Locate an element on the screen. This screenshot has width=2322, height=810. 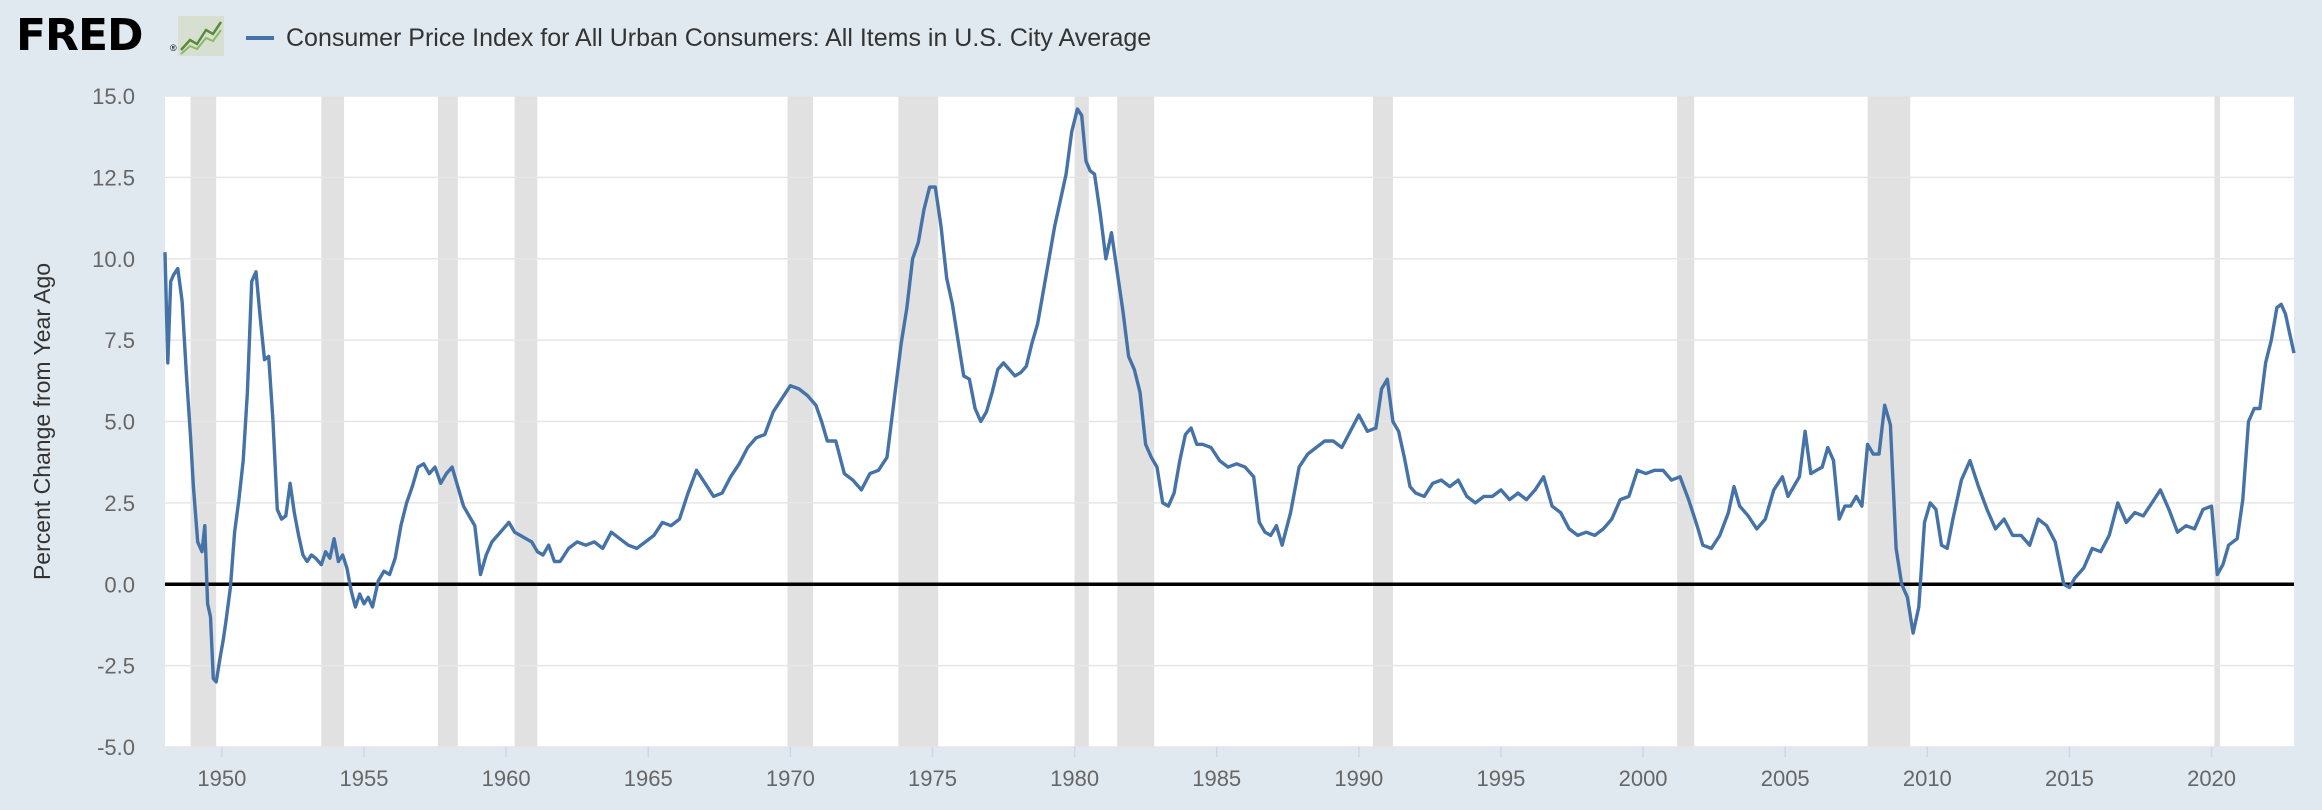
y-tick-label: 15.0 is located at coordinates (113, 96).